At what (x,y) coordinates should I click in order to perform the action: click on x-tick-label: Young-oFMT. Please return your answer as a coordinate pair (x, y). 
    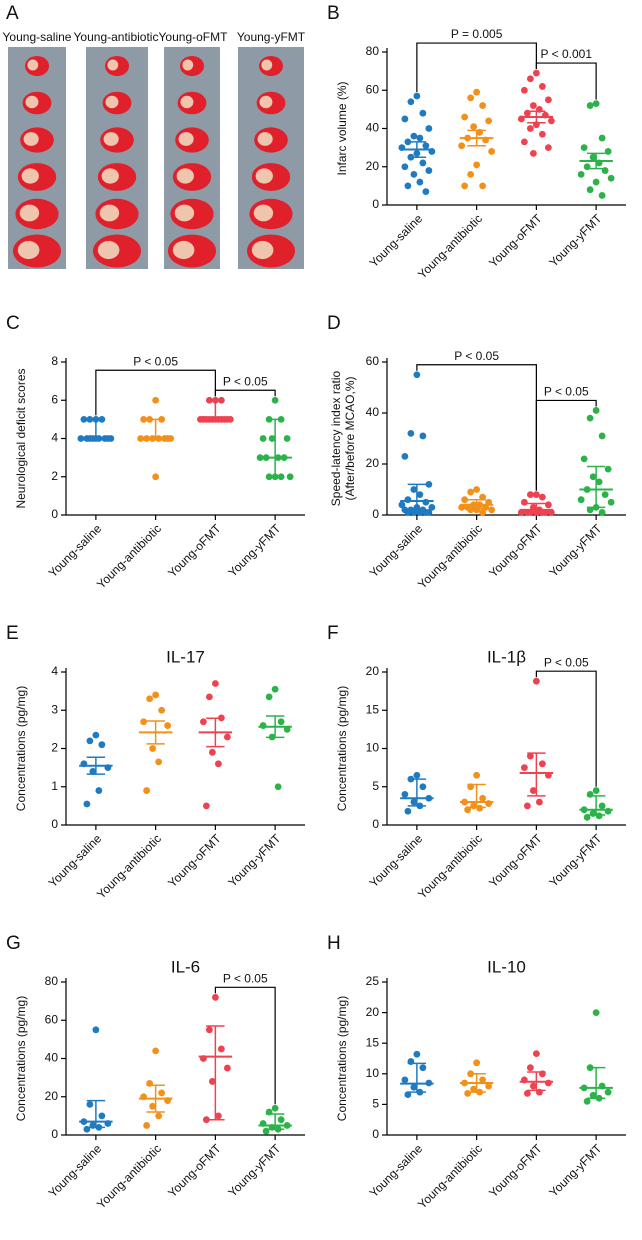
    Looking at the image, I should click on (515, 550).